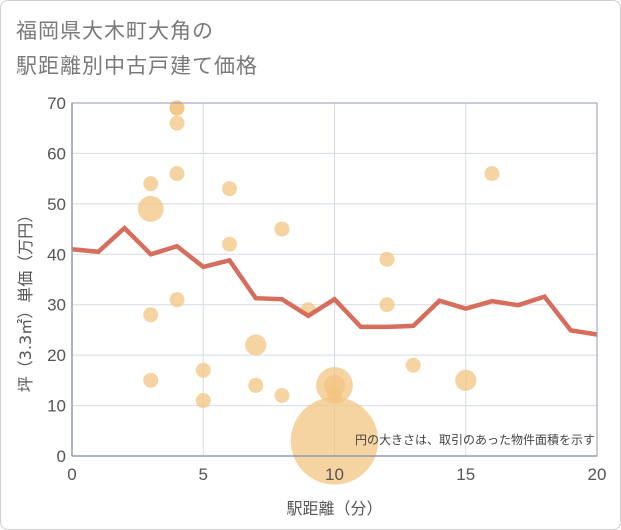 Image resolution: width=621 pixels, height=530 pixels. What do you see at coordinates (61, 456) in the screenshot?
I see `y-tick-label: 0` at bounding box center [61, 456].